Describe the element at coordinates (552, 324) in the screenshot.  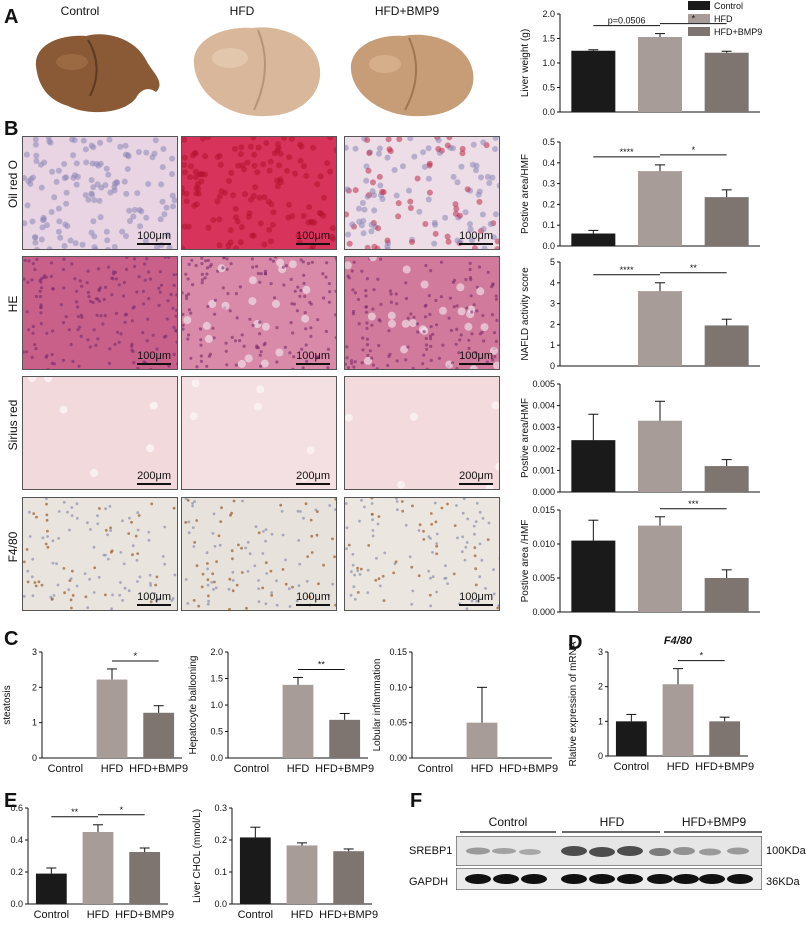
I see `y-tick-label: 2` at that location.